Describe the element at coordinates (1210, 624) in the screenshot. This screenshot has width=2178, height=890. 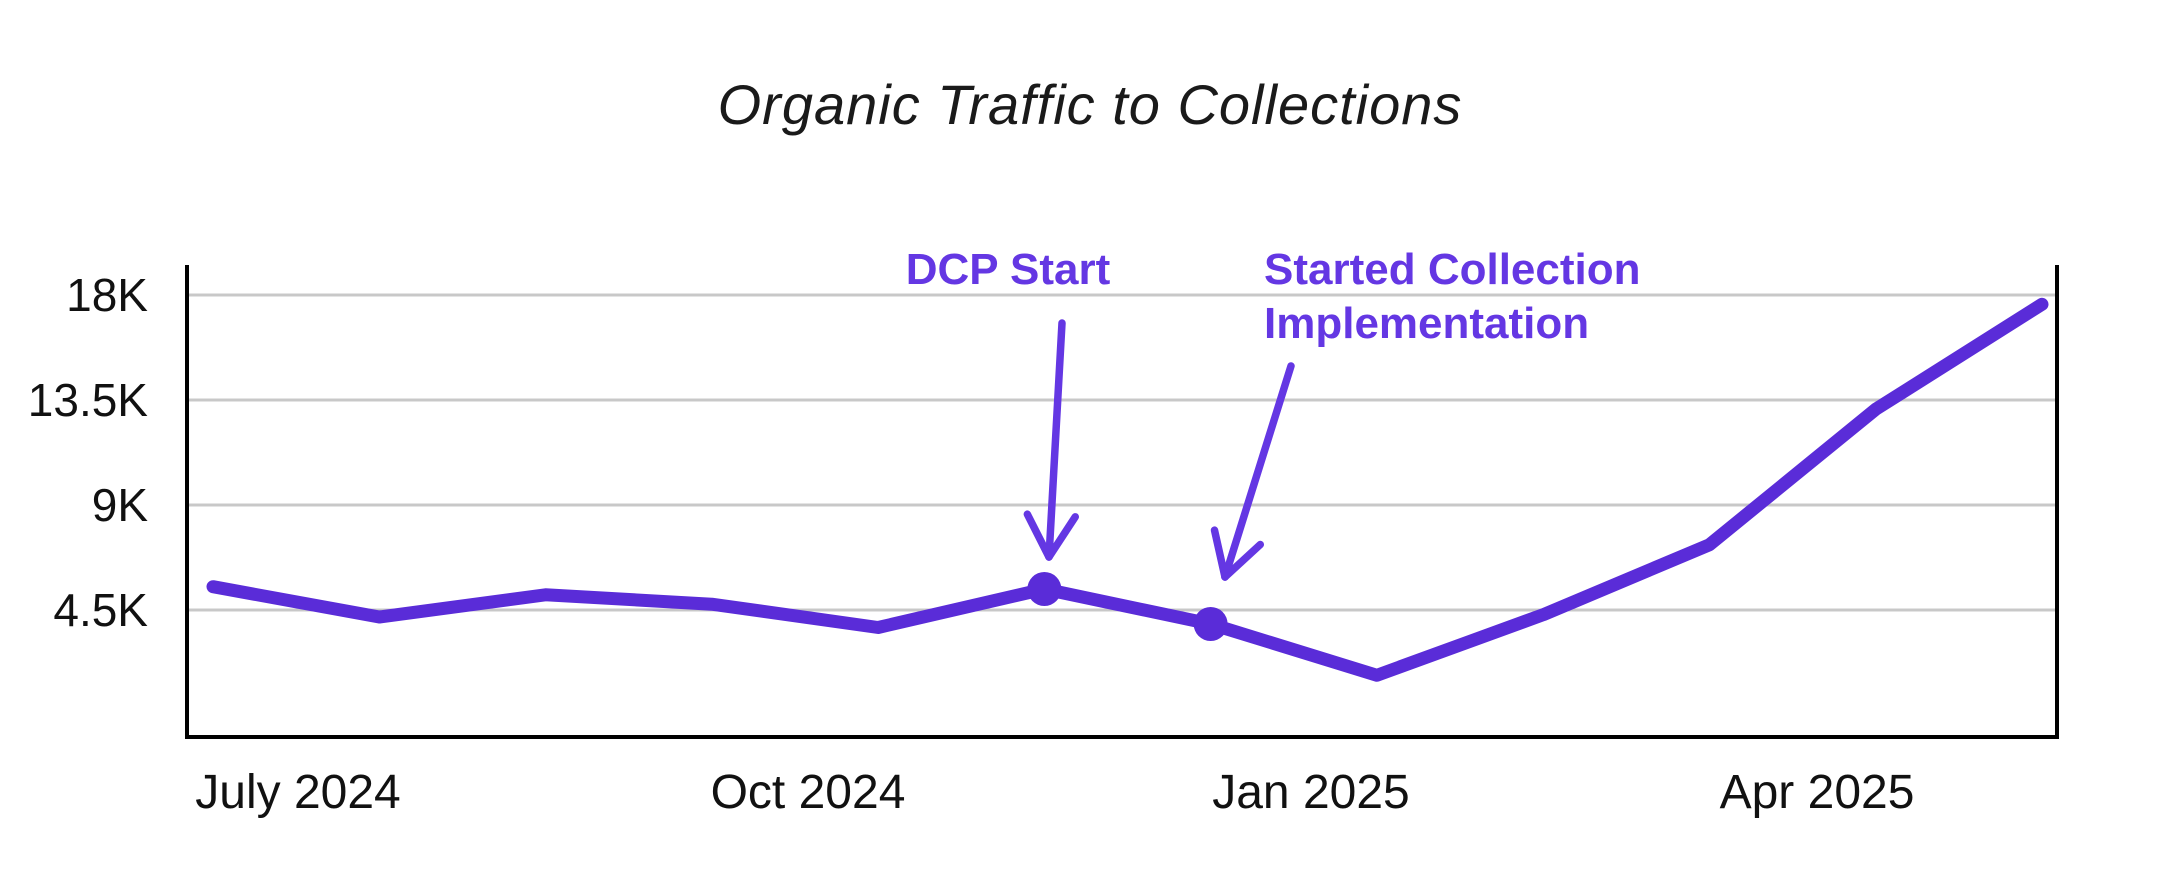
I see `data-point-marker-dec-2024` at that location.